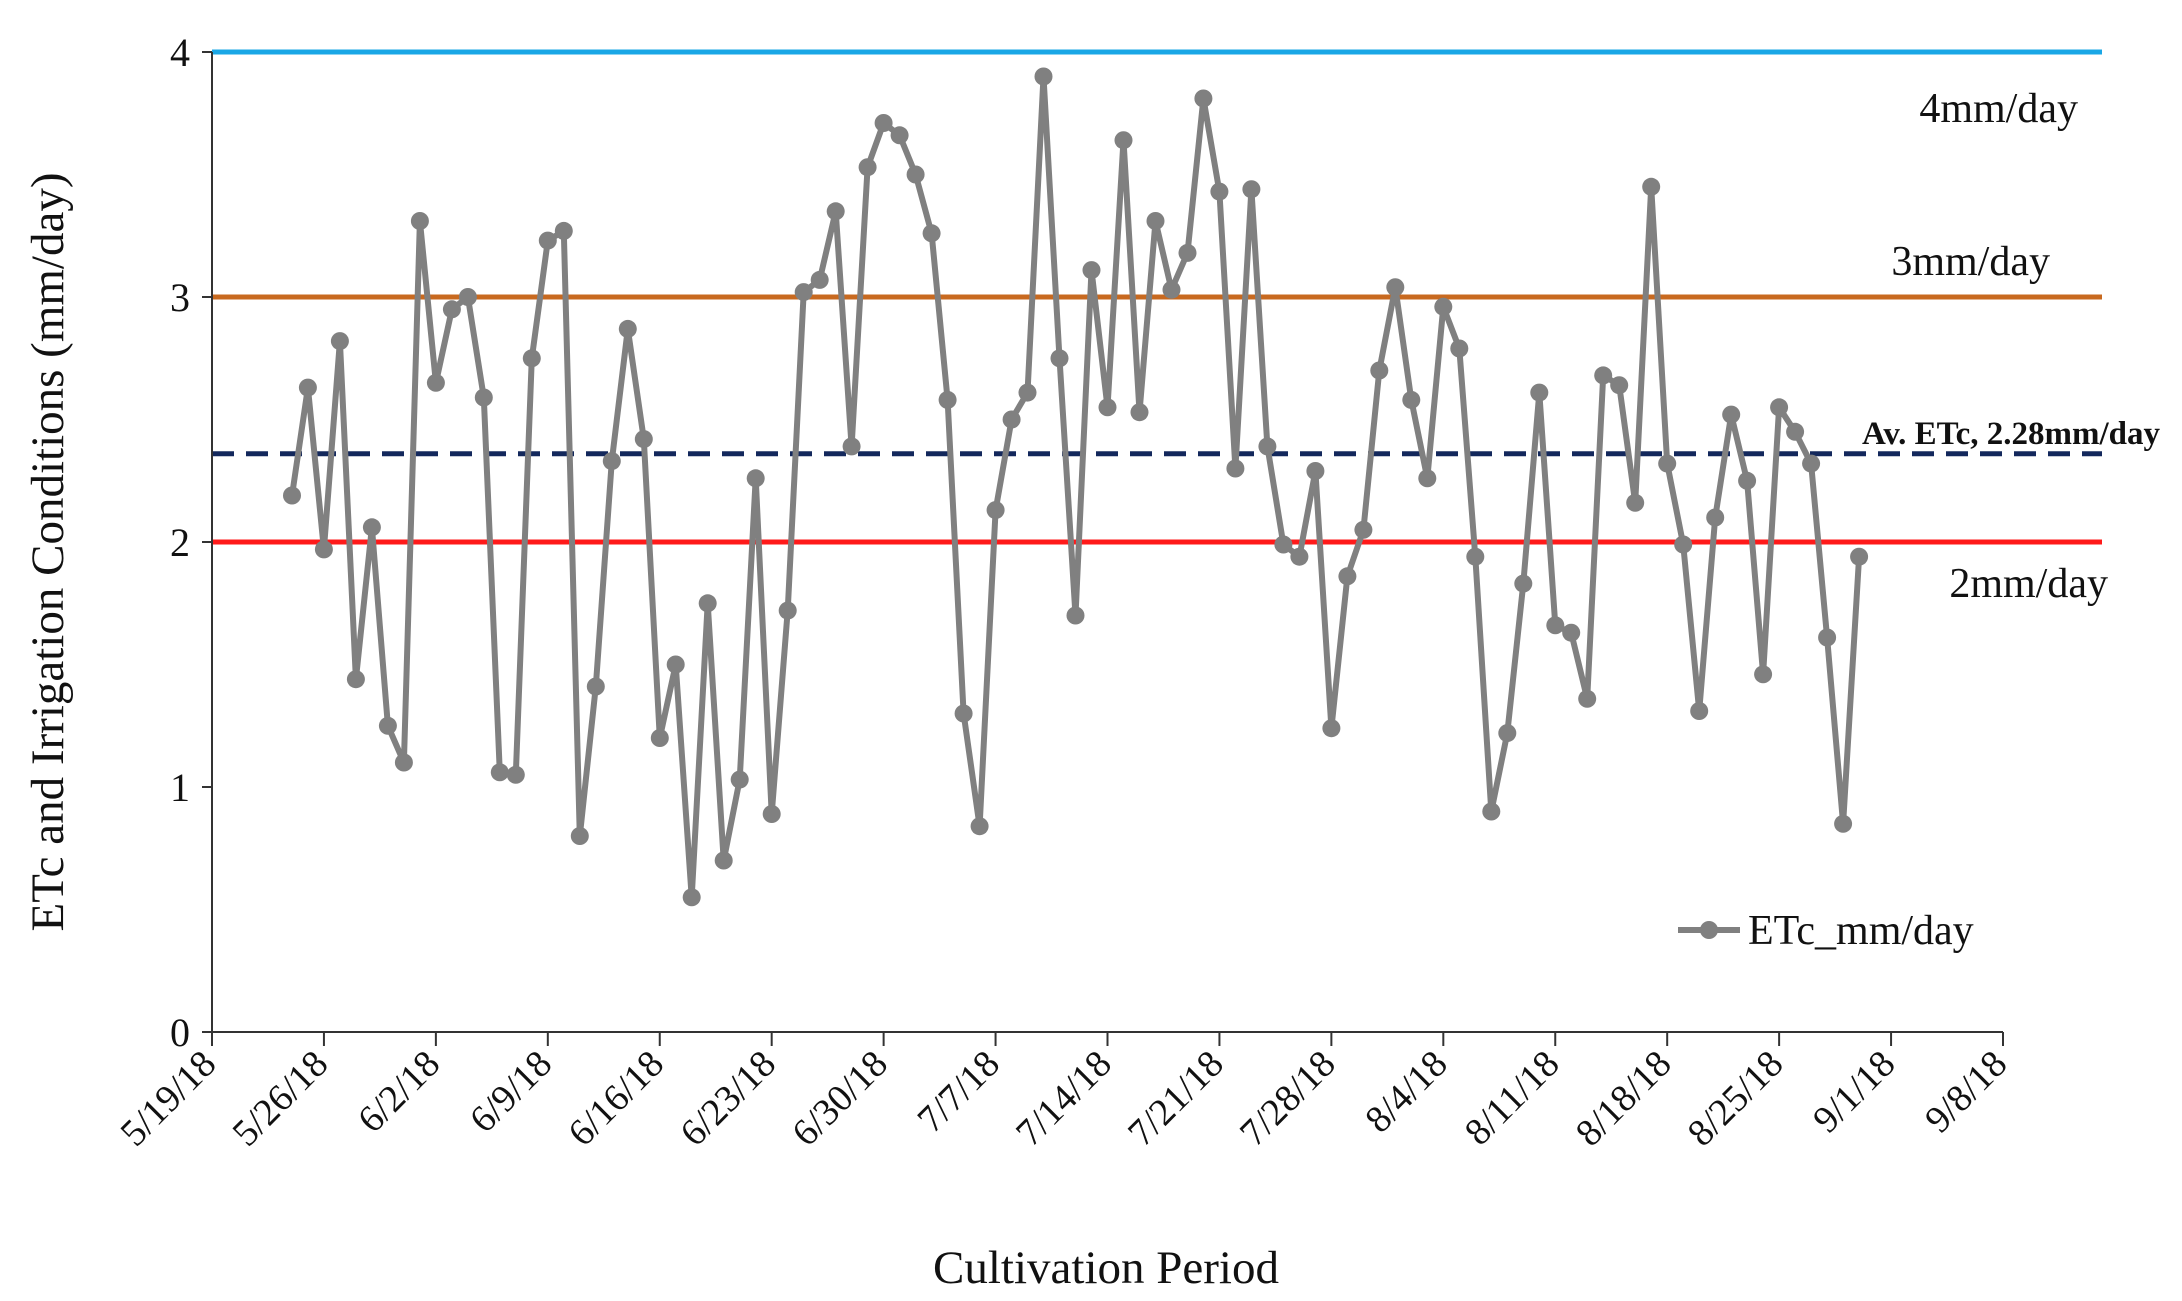 This screenshot has width=2182, height=1301. What do you see at coordinates (2028, 584) in the screenshot?
I see `2mm-label: 2mm/day` at bounding box center [2028, 584].